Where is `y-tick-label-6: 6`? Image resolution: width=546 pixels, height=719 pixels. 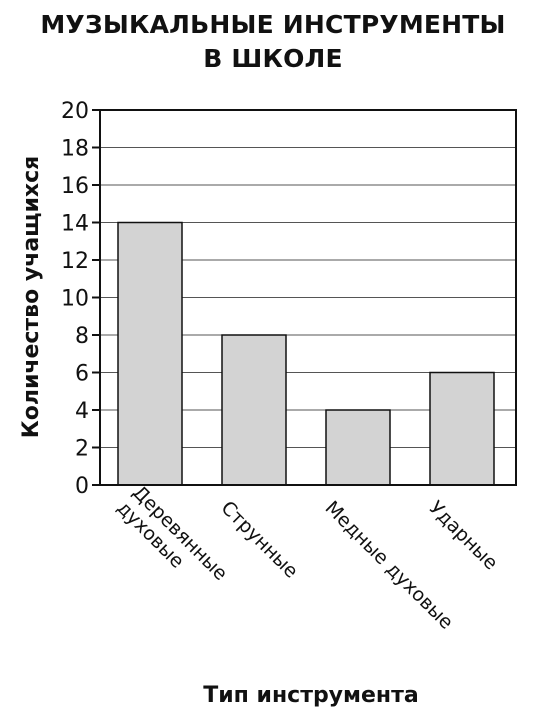
y-tick-label-6: 6 is located at coordinates (82, 374).